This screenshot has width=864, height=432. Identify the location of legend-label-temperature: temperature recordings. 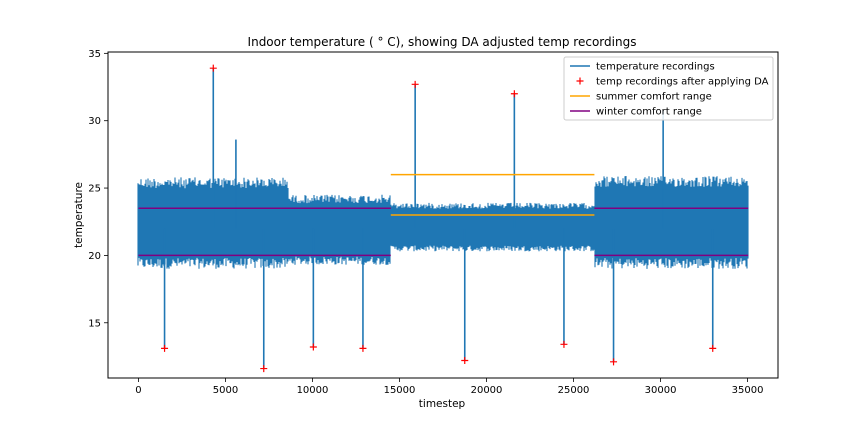
(655, 67).